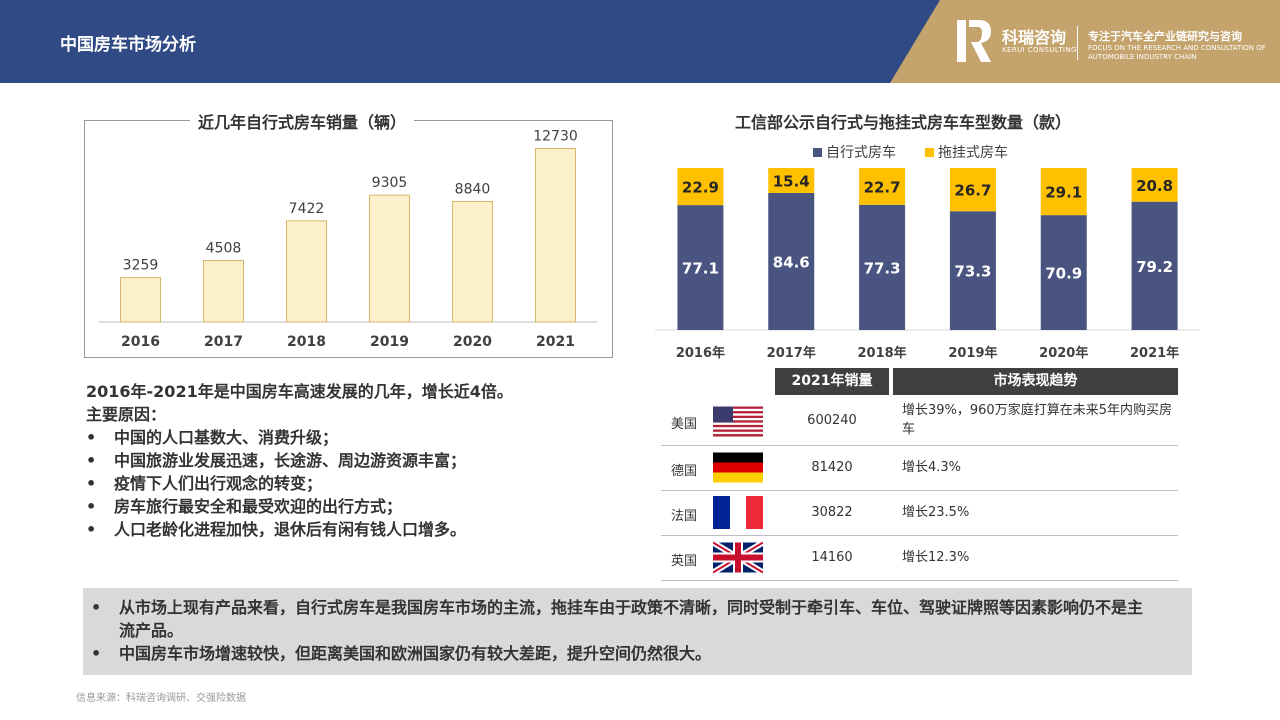 Image resolution: width=1280 pixels, height=720 pixels. Describe the element at coordinates (306, 342) in the screenshot. I see `tick-label: 2018` at that location.